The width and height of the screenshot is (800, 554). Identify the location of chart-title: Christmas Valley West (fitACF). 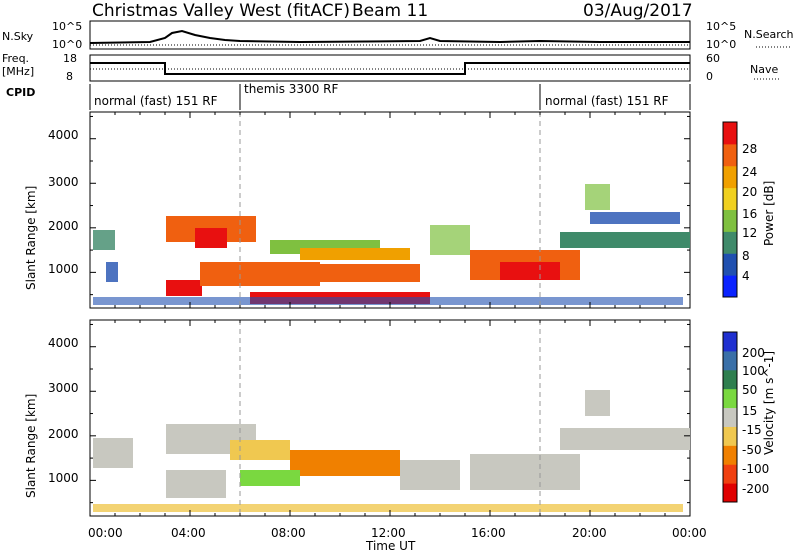
(221, 11).